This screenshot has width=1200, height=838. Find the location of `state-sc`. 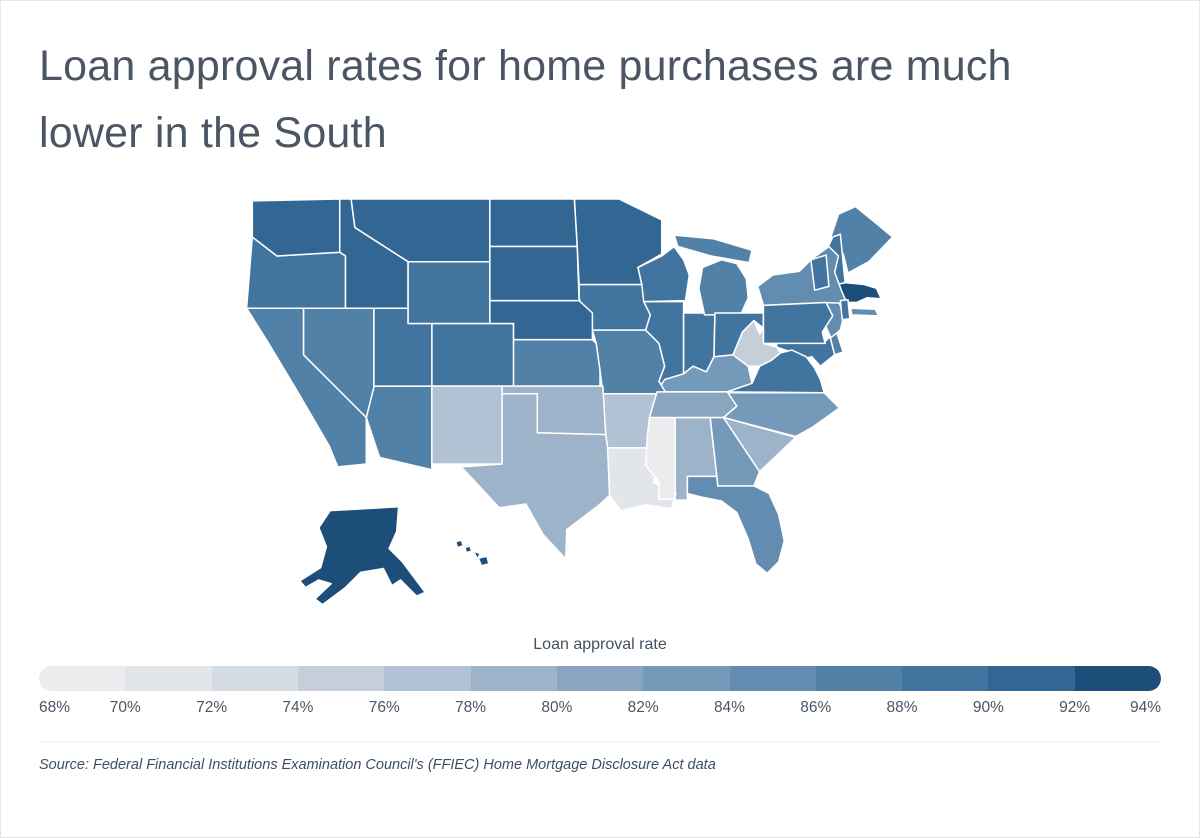

state-sc is located at coordinates (759, 445).